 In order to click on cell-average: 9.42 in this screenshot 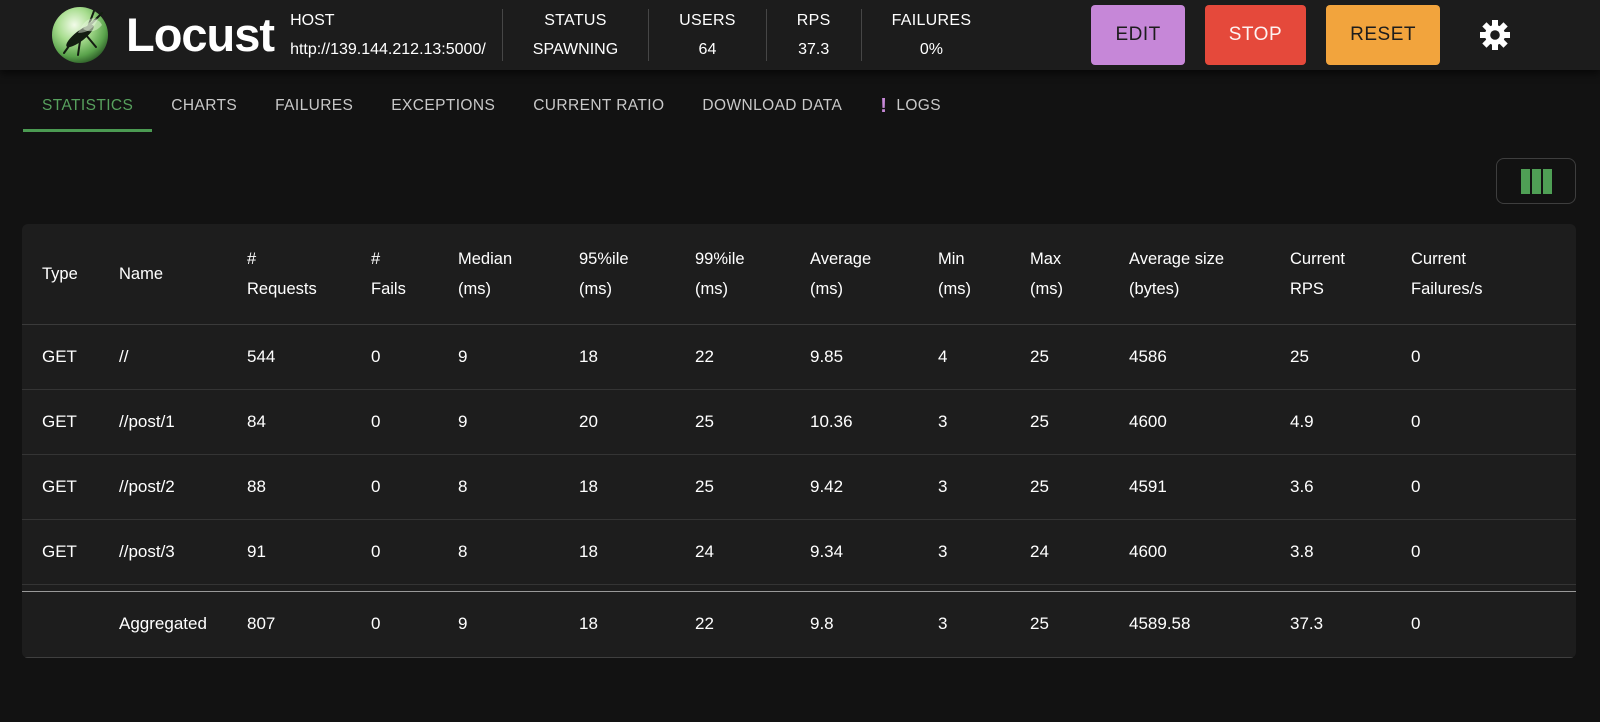, I will do `click(854, 487)`.